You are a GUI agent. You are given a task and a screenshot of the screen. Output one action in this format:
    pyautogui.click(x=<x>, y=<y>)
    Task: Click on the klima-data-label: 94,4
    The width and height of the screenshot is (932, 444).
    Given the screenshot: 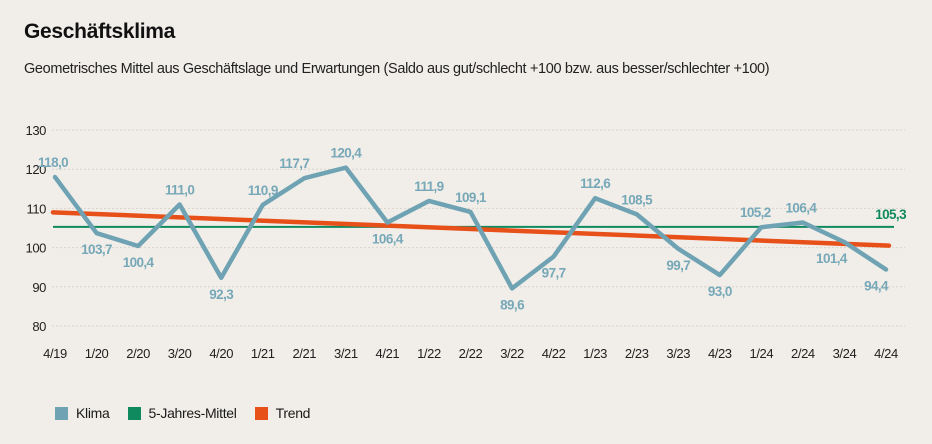 What is the action you would take?
    pyautogui.click(x=876, y=286)
    